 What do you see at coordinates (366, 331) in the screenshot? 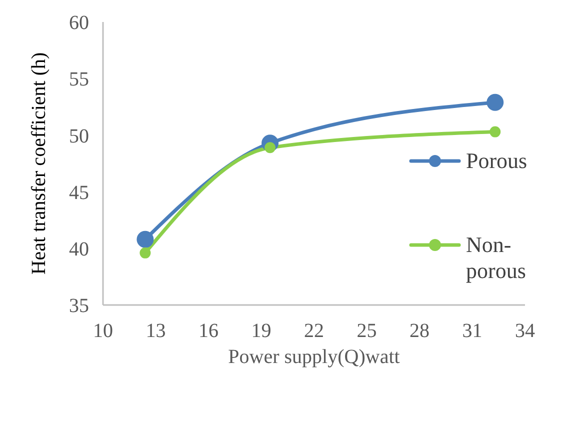
I see `x-tick-label: 25` at bounding box center [366, 331].